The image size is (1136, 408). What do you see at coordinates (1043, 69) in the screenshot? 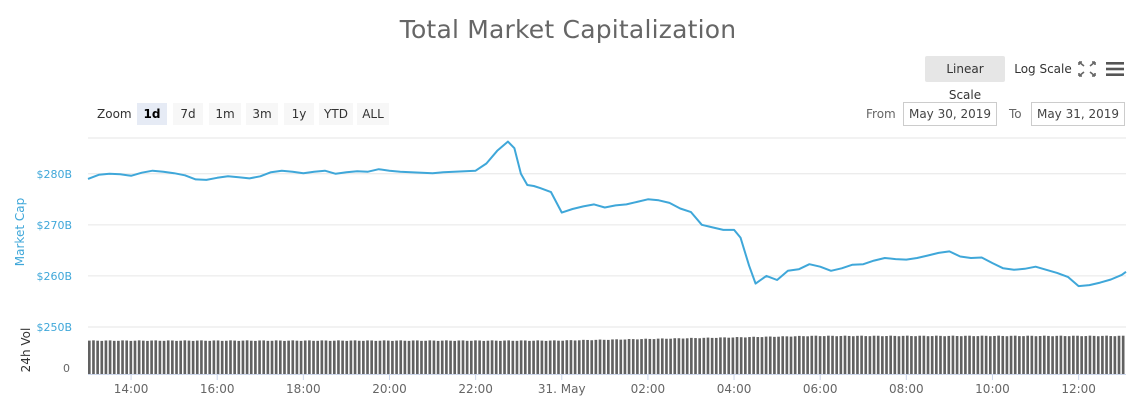
I see `log-scale-button: Log Scale` at bounding box center [1043, 69].